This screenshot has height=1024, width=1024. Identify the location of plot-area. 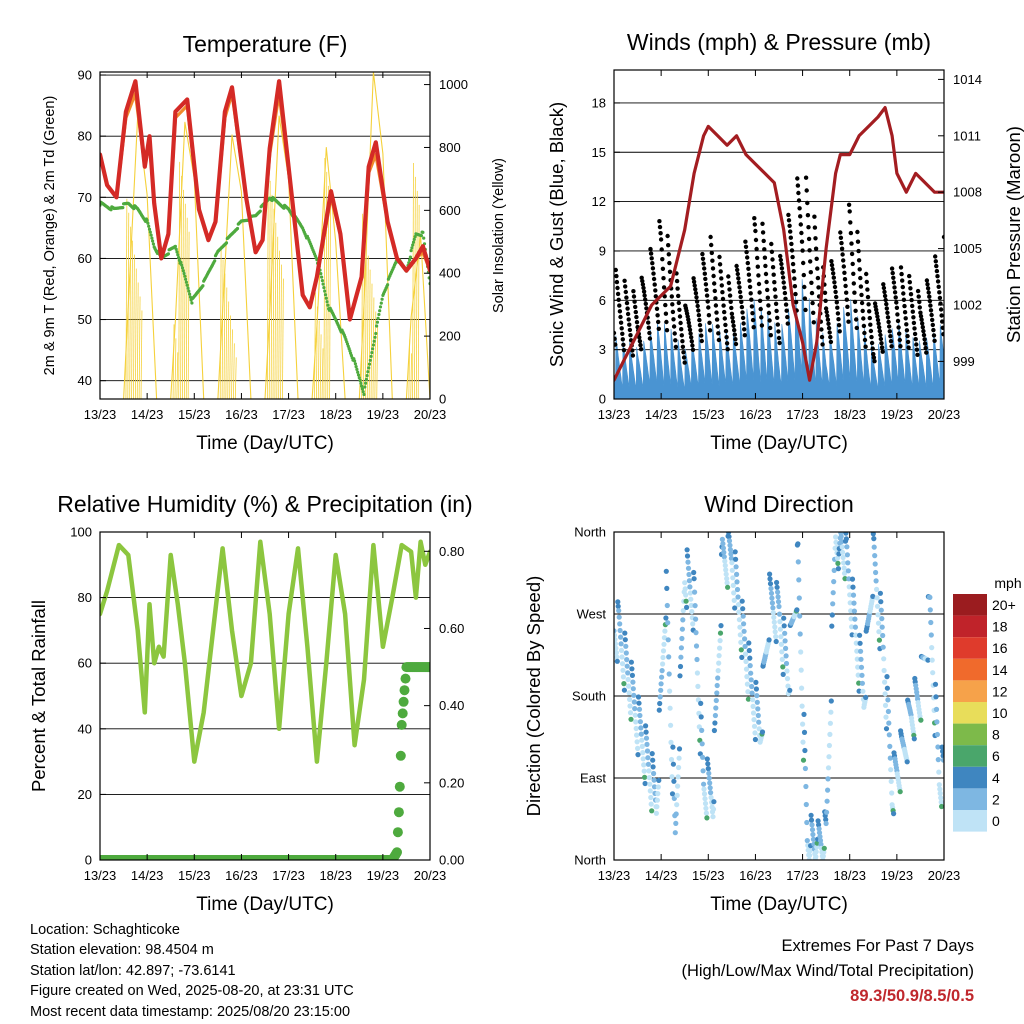
(265, 235).